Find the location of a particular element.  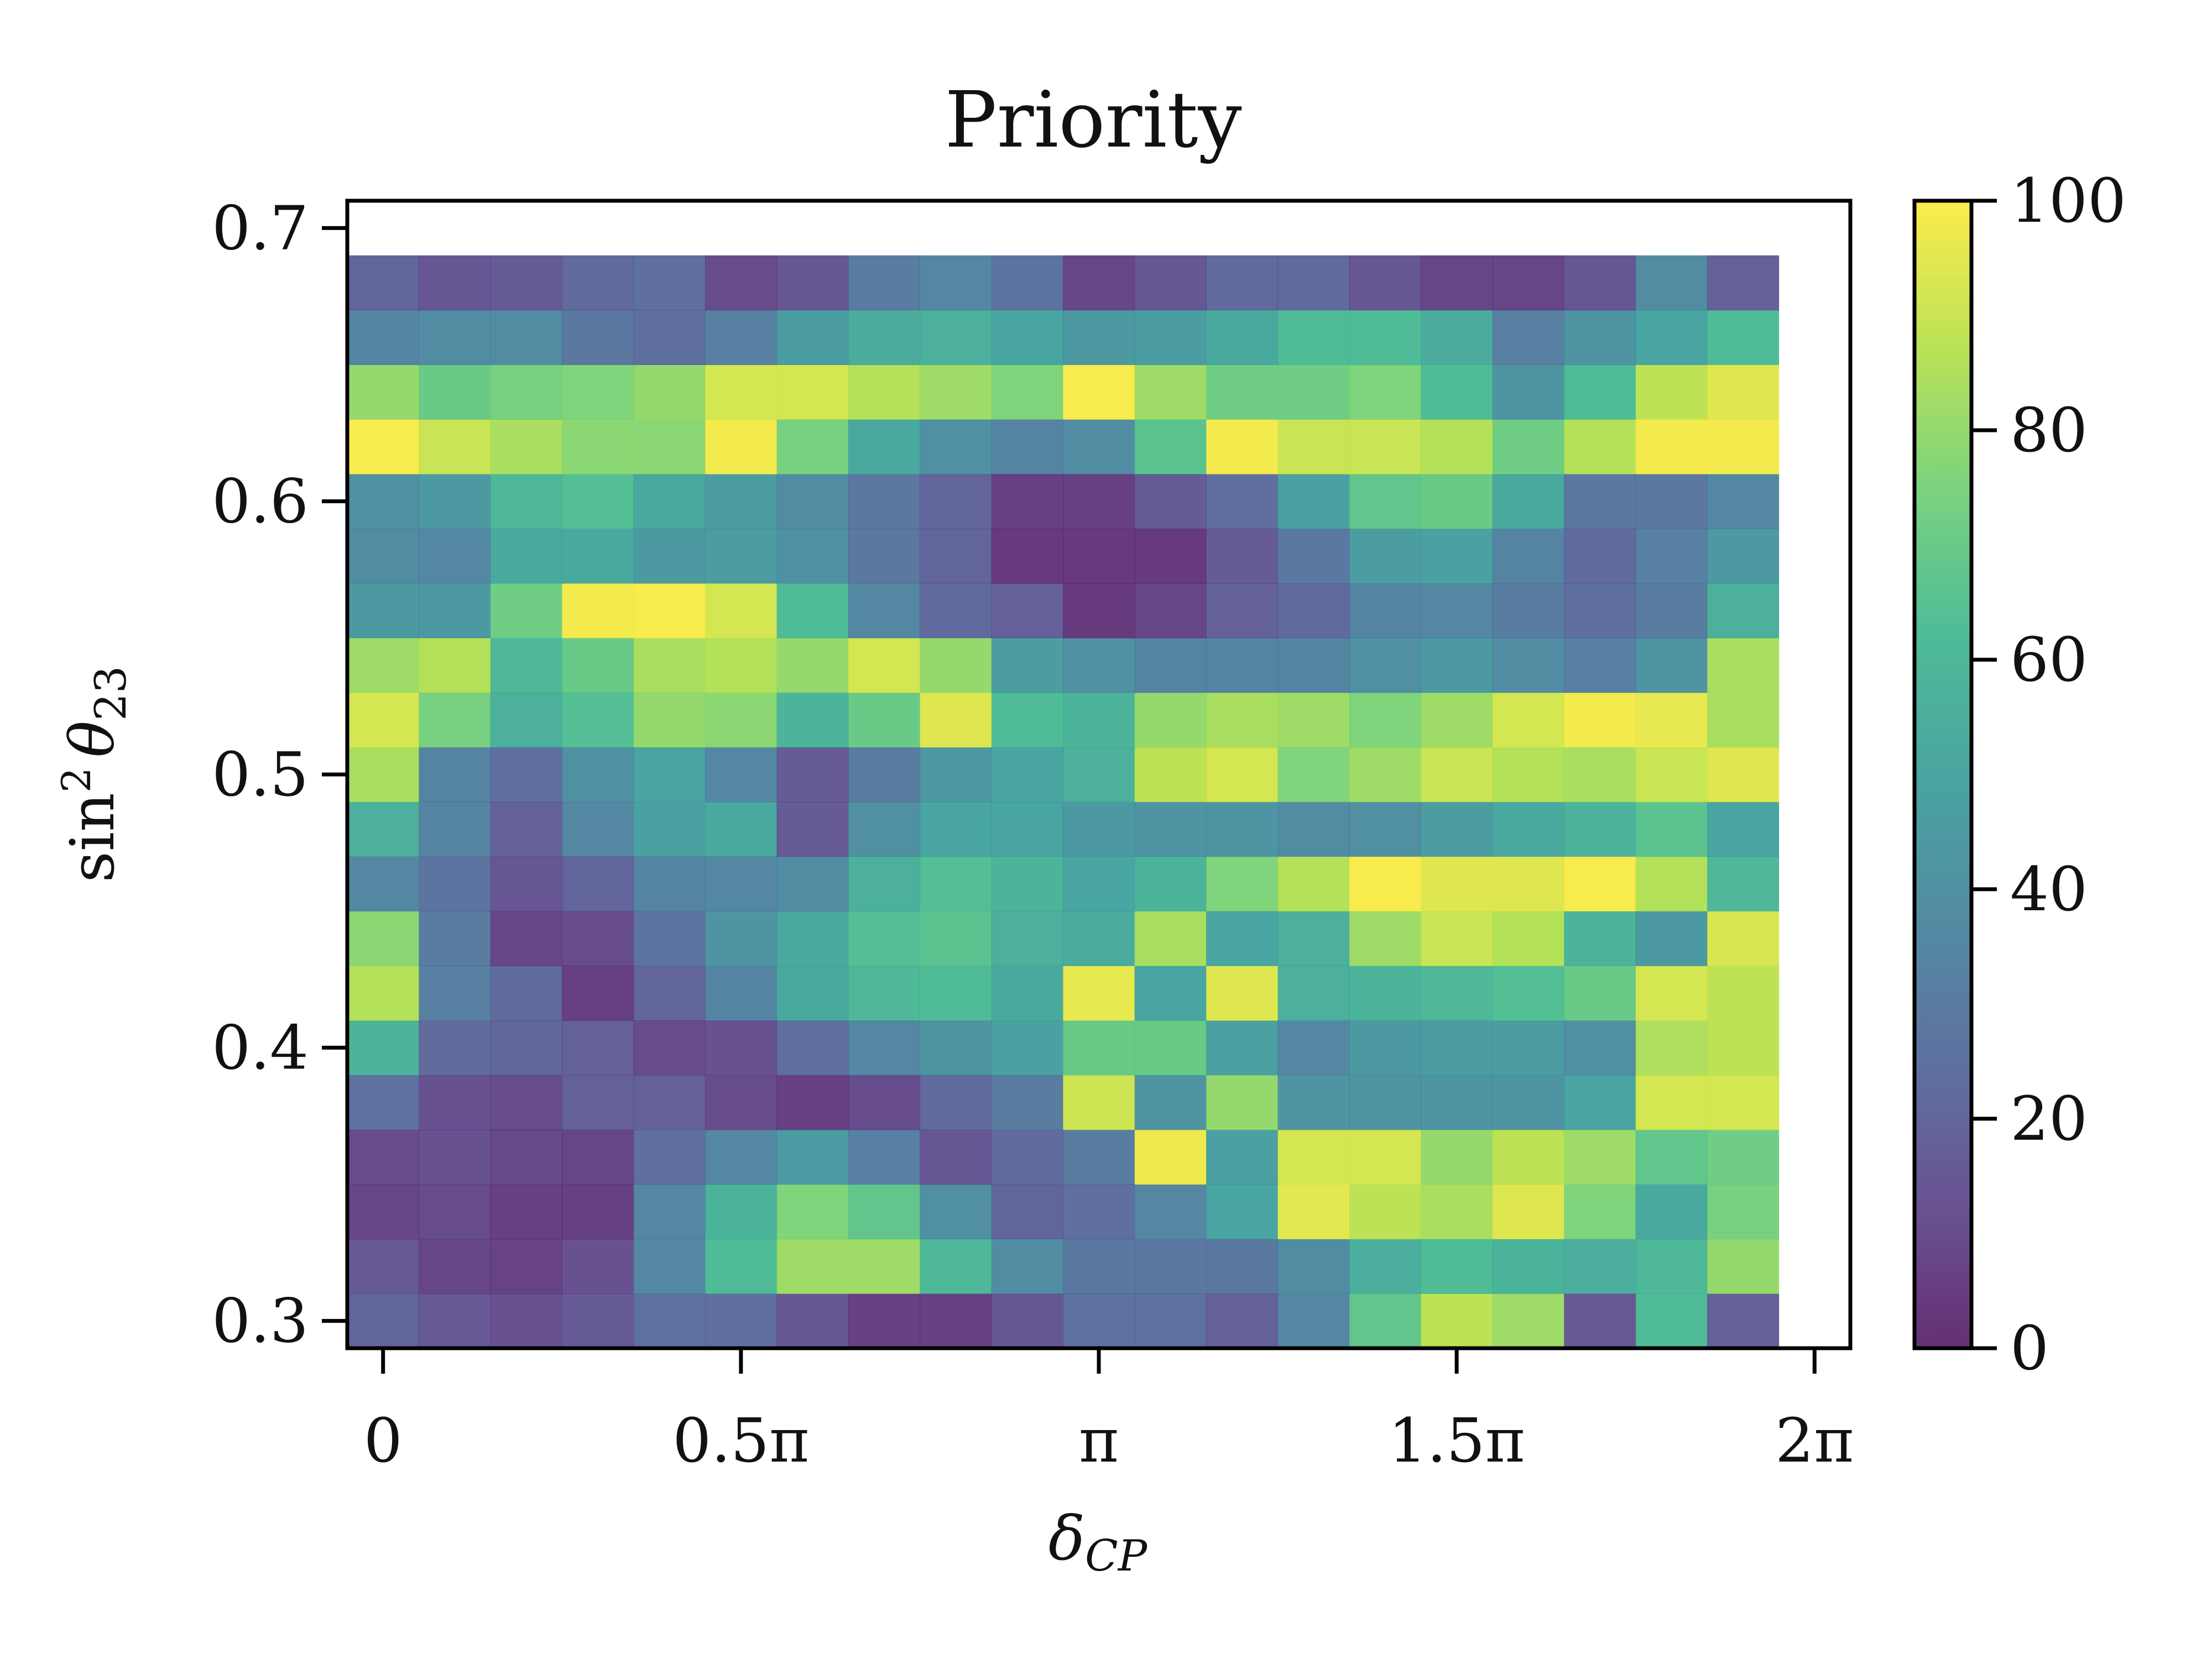

colorbar-tick-label: 60 is located at coordinates (2049, 660).